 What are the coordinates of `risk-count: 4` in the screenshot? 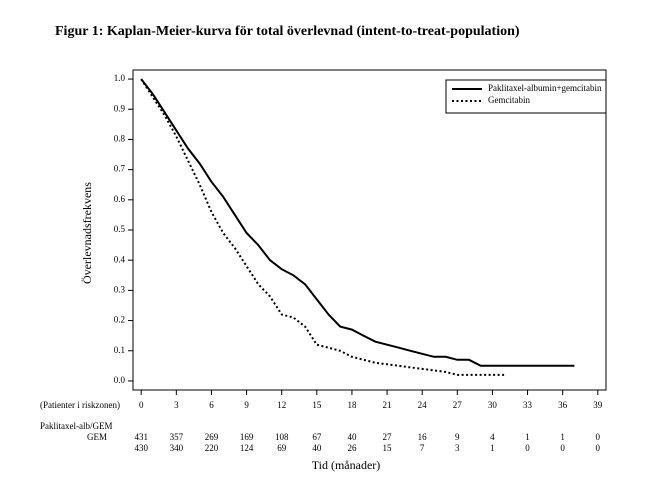 It's located at (492, 437).